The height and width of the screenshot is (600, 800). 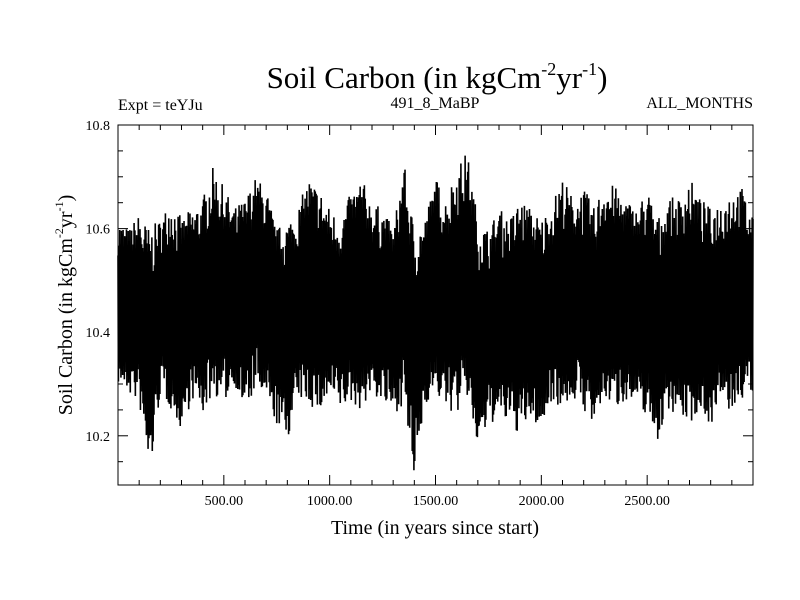 I want to click on x-tick-label: 500.00, so click(x=224, y=501).